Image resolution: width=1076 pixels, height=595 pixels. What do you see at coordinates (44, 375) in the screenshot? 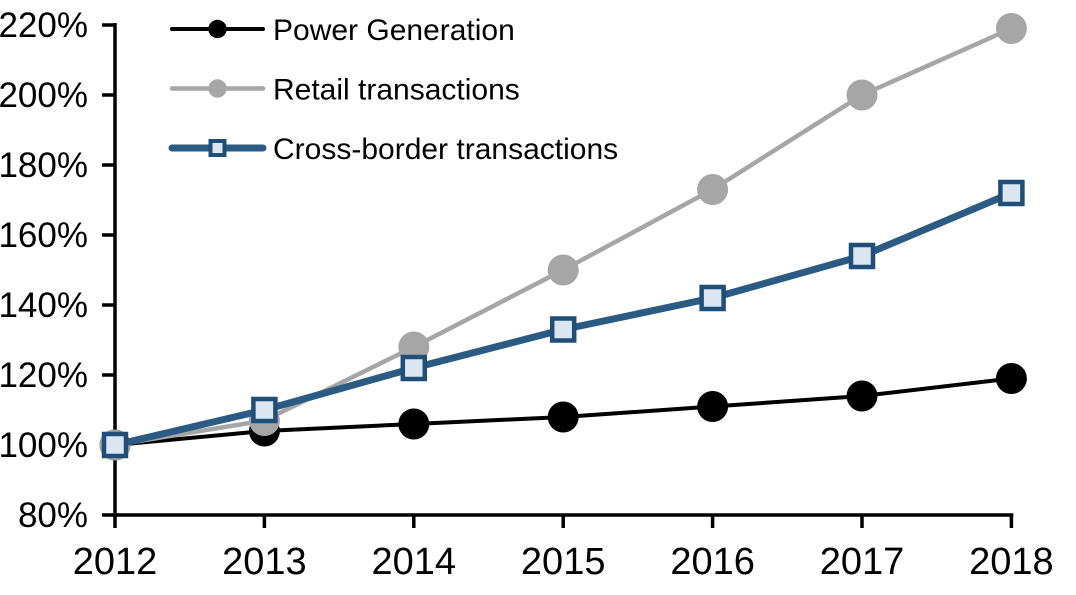
I see `y-tick-label: 120%` at bounding box center [44, 375].